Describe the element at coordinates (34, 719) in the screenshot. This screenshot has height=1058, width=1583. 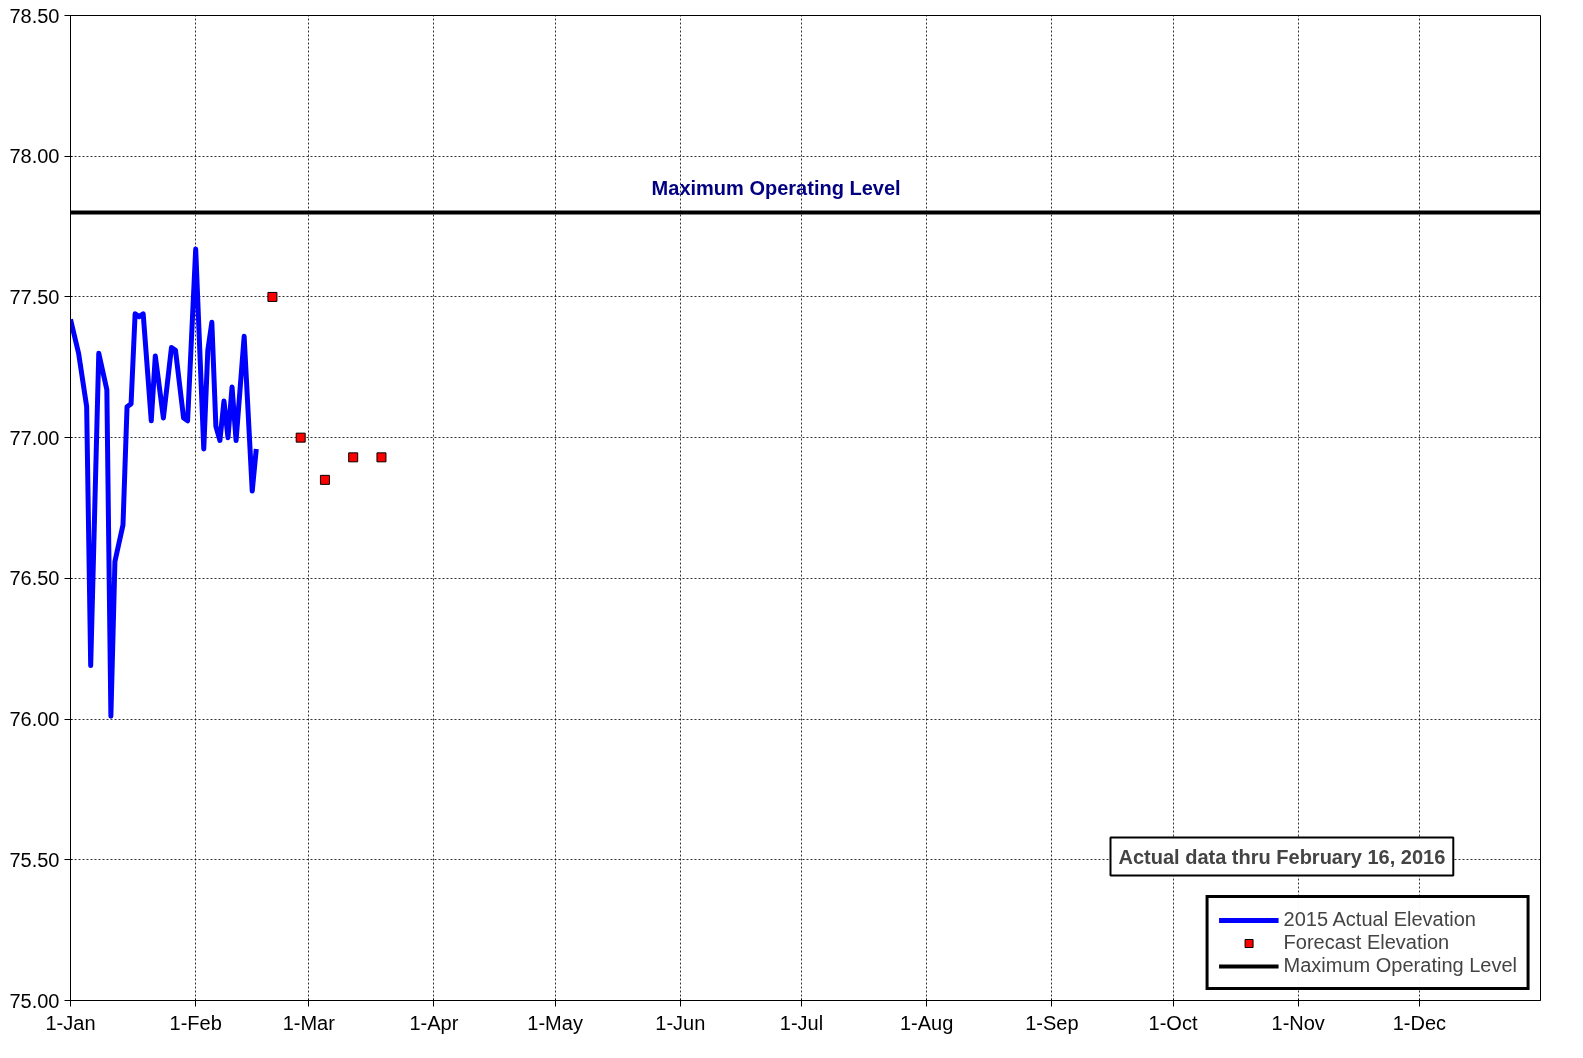
I see `y-tick-label: 76.00` at that location.